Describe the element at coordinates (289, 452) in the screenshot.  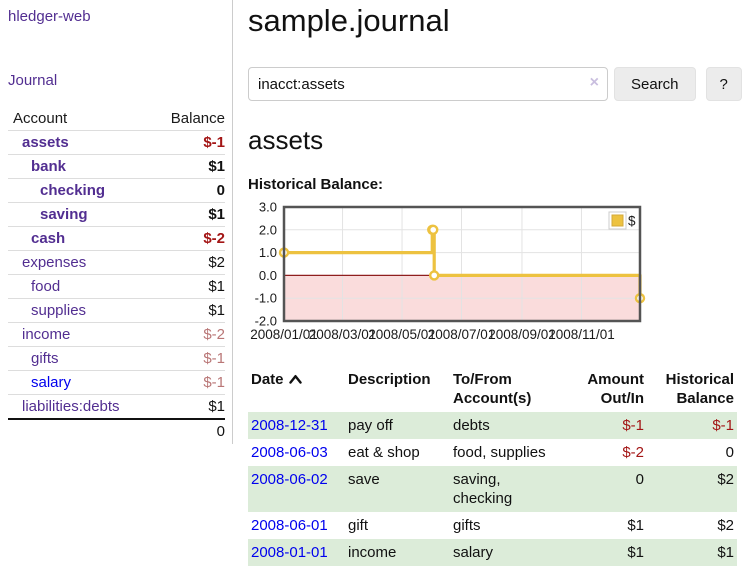
I see `transaction-date-link: 2008-06-03` at that location.